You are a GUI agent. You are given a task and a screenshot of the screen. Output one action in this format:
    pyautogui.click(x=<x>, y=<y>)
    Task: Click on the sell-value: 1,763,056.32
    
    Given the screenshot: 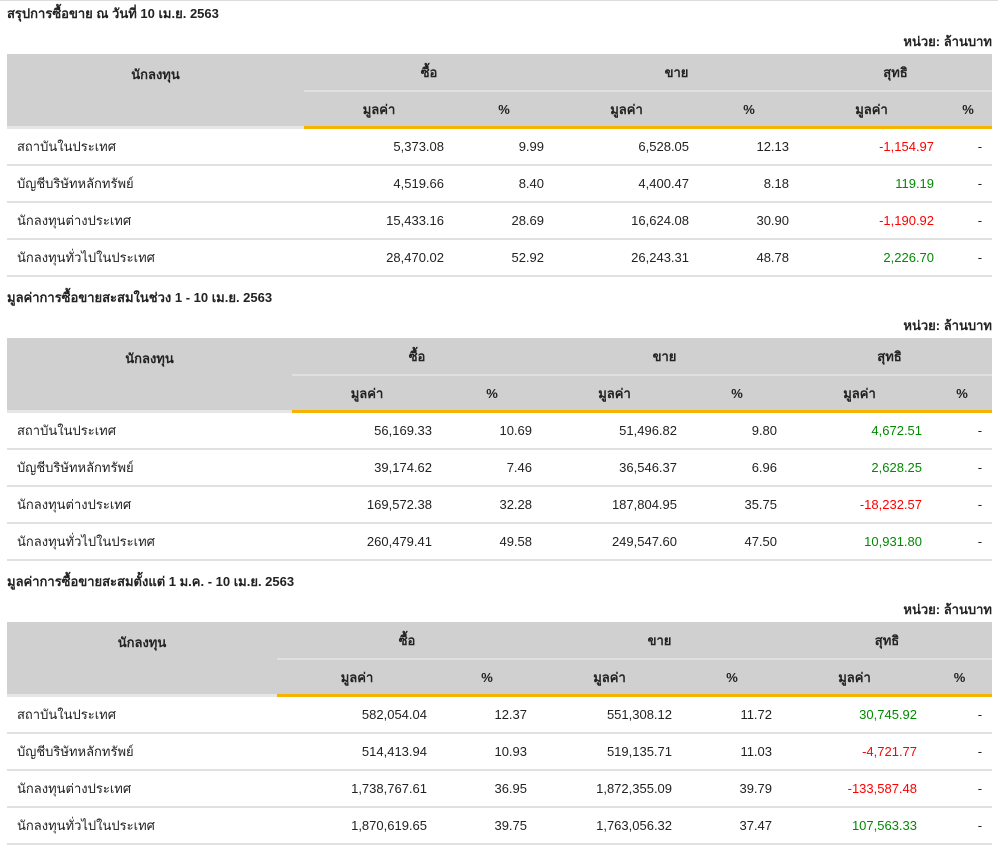 What is the action you would take?
    pyautogui.click(x=610, y=826)
    